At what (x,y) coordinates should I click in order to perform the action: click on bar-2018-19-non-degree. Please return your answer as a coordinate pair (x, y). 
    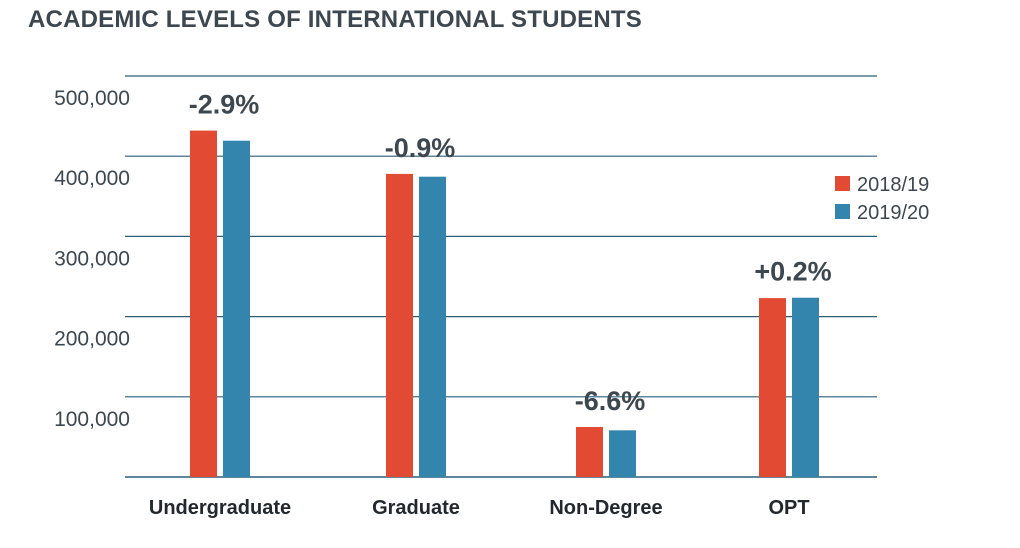
    Looking at the image, I should click on (589, 452).